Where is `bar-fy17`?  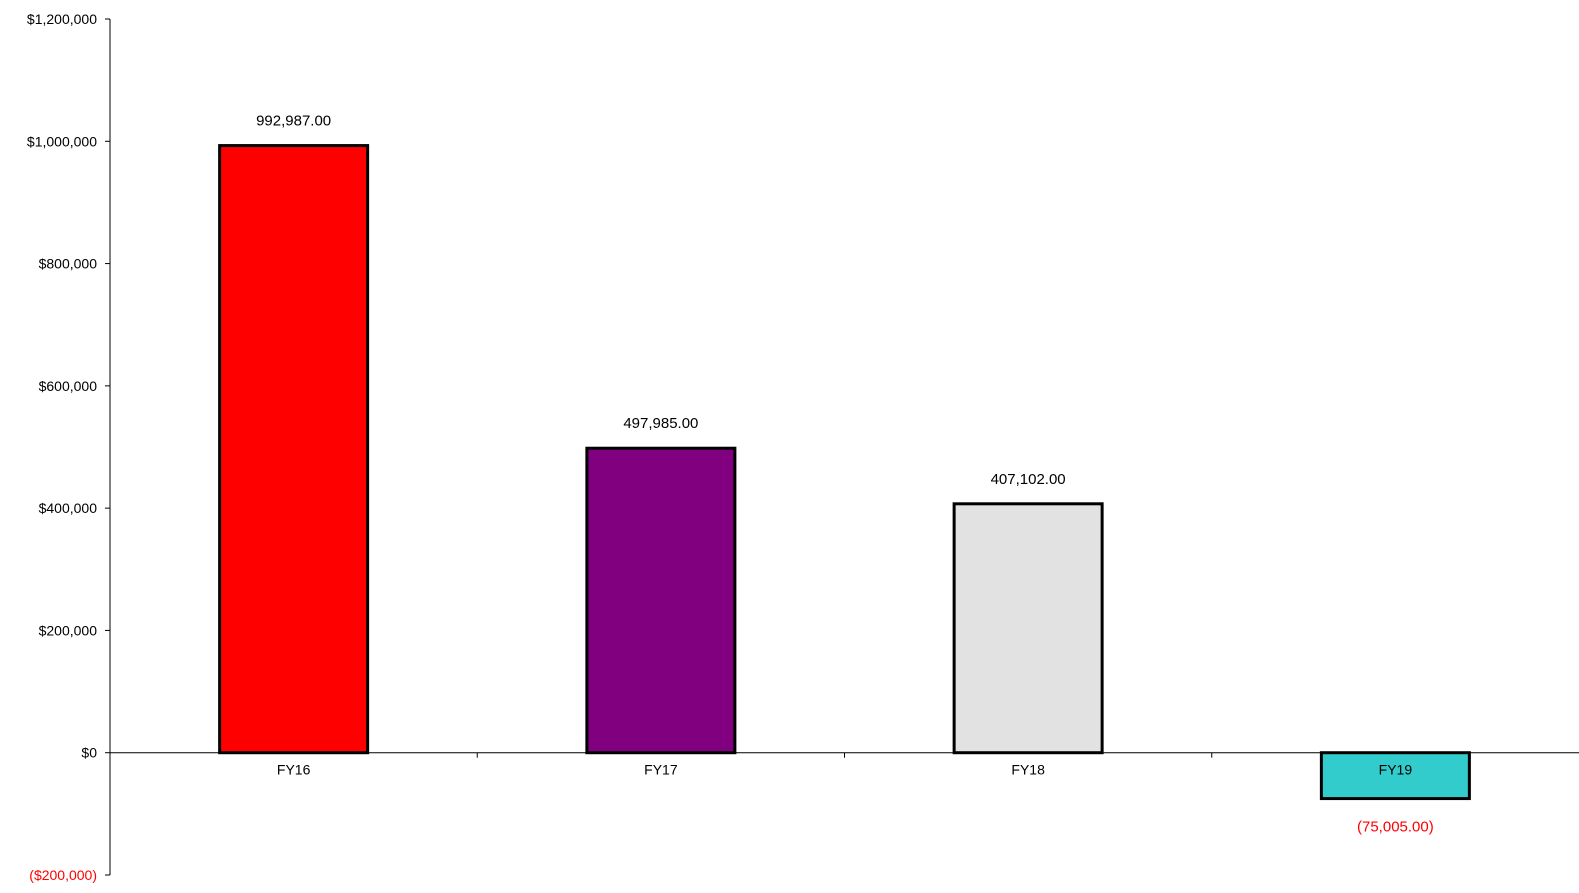
bar-fy17 is located at coordinates (661, 600).